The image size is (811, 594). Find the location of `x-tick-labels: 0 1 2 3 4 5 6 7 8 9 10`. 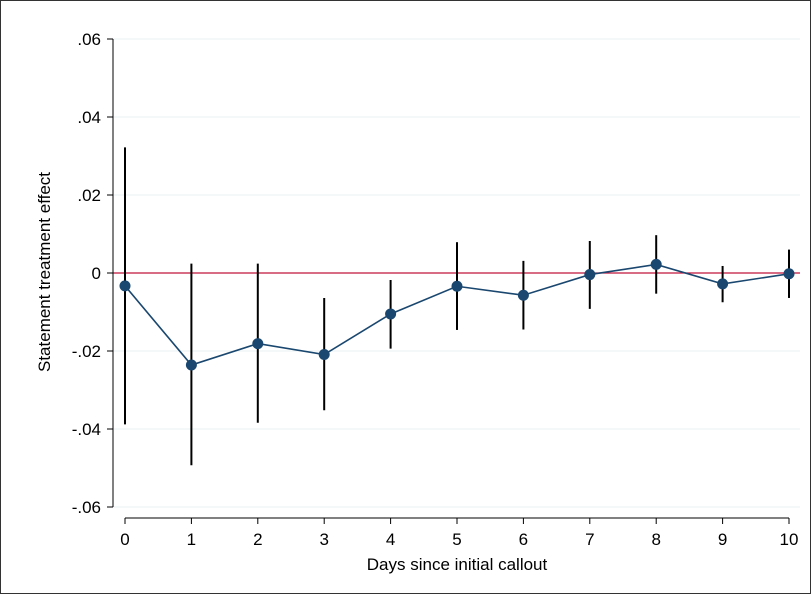

x-tick-labels: 0 1 2 3 4 5 6 7 8 9 10 is located at coordinates (459, 539).